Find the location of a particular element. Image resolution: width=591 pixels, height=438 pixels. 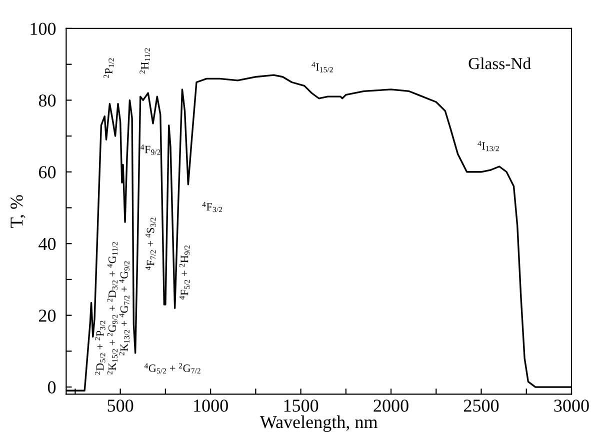

text: $^{2}$K$_{15/2}$ + $^{2}$G$_{9/2}$ + $^{2}$D$_{3/2}$ + $^{4}$G$_{11/2}$ is located at coordinates (112, 308).